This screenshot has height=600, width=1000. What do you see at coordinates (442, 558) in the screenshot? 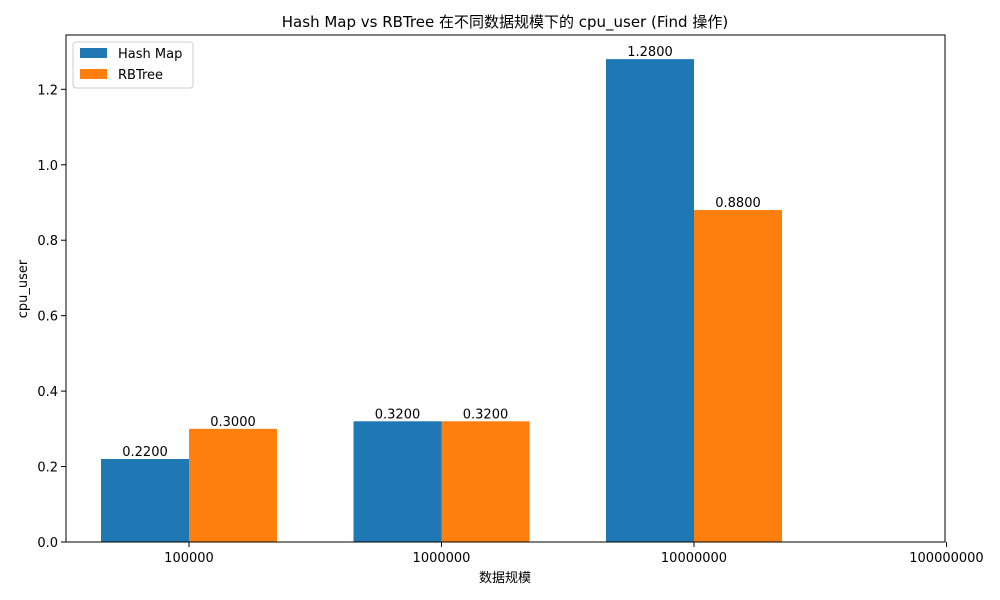
I see `x-tick-label: 1000000` at bounding box center [442, 558].